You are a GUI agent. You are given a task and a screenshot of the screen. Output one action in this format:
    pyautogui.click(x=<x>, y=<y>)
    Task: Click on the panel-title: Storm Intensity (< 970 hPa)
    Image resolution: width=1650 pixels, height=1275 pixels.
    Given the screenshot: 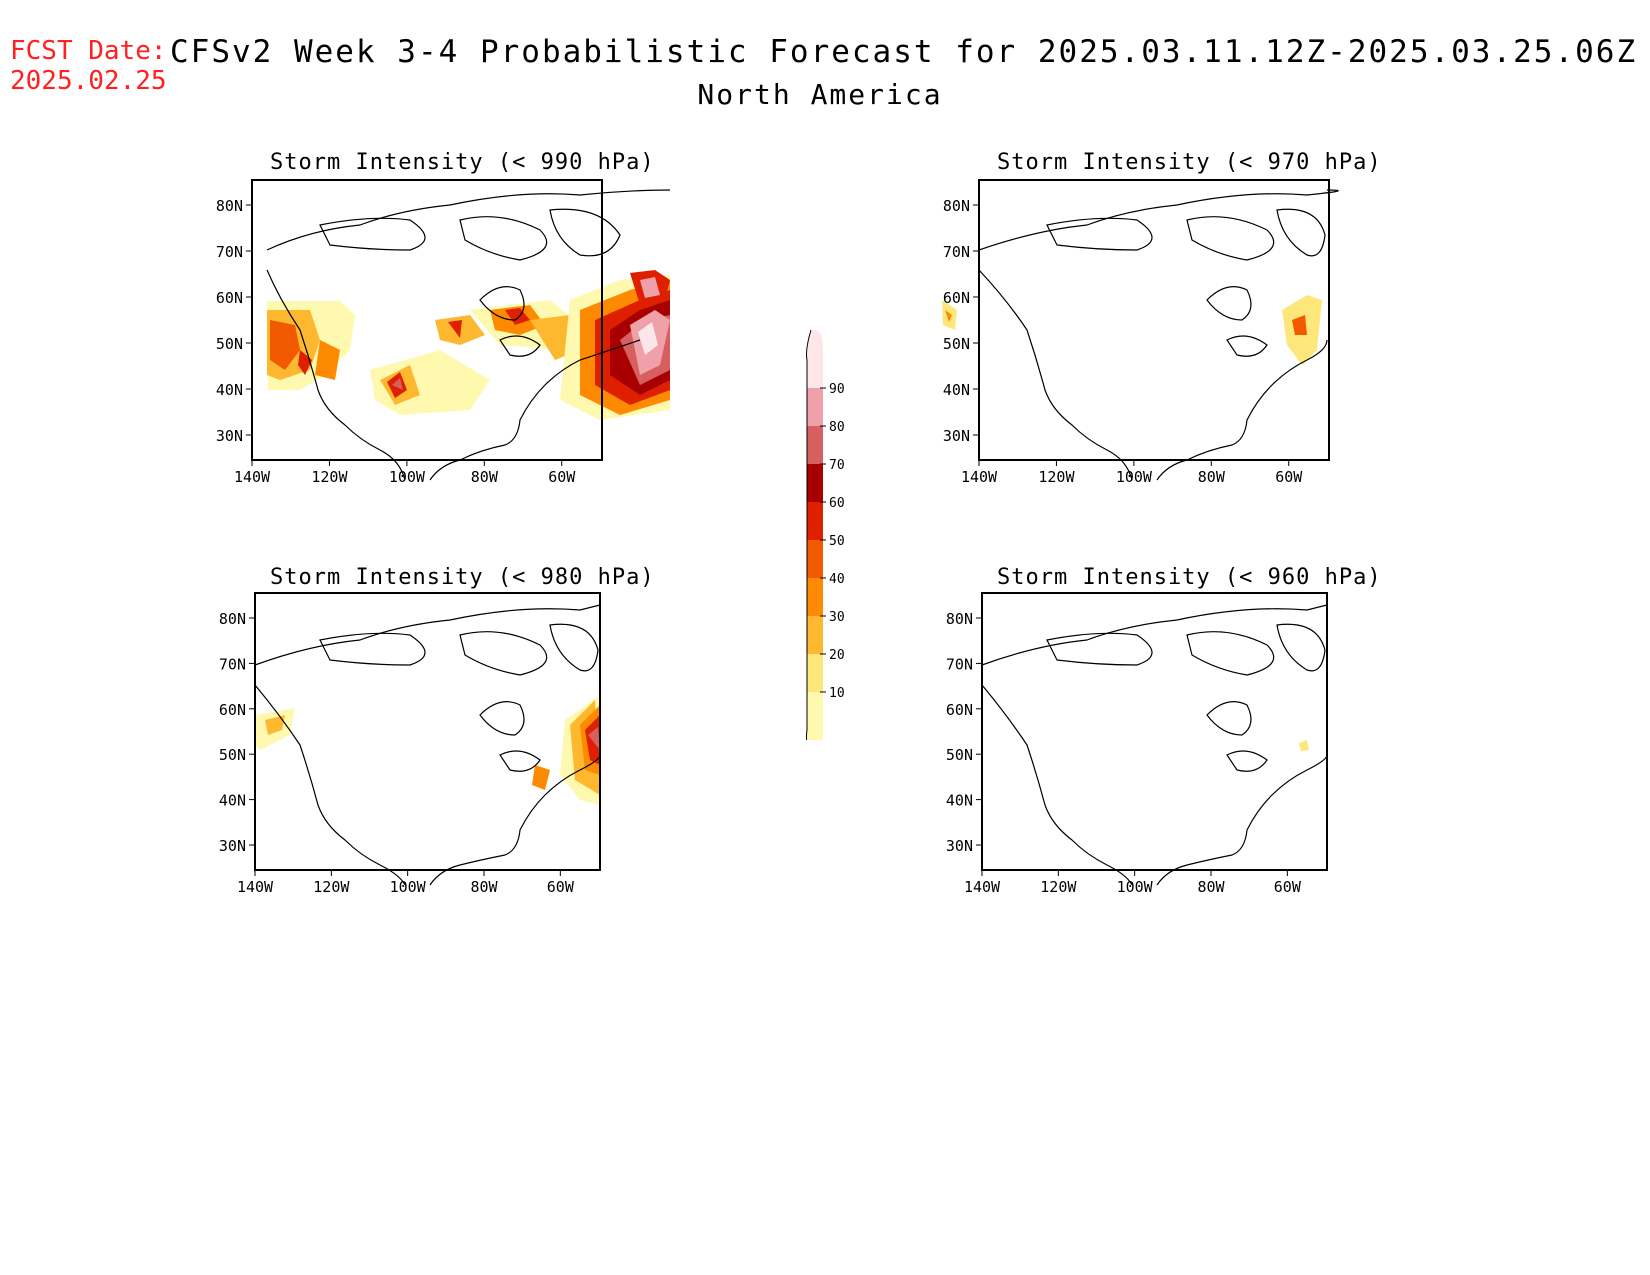 What is the action you would take?
    pyautogui.click(x=1189, y=162)
    